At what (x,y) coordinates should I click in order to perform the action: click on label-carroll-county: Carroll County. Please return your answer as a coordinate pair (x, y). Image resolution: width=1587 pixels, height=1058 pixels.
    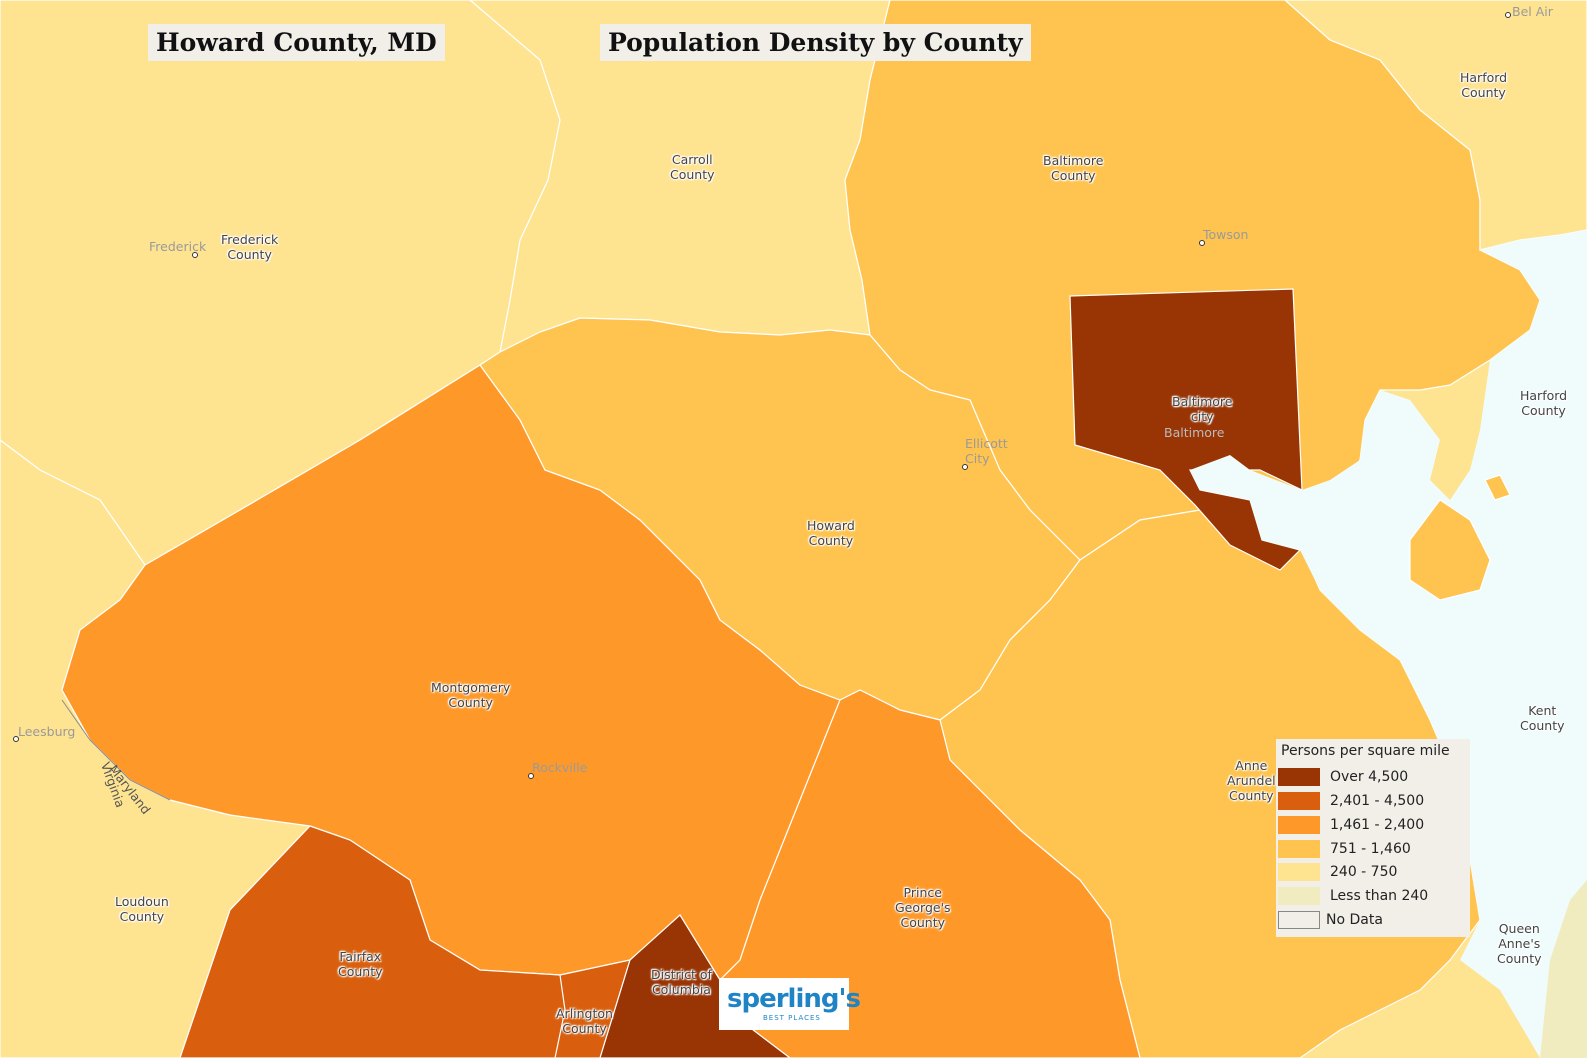
    Looking at the image, I should click on (692, 167).